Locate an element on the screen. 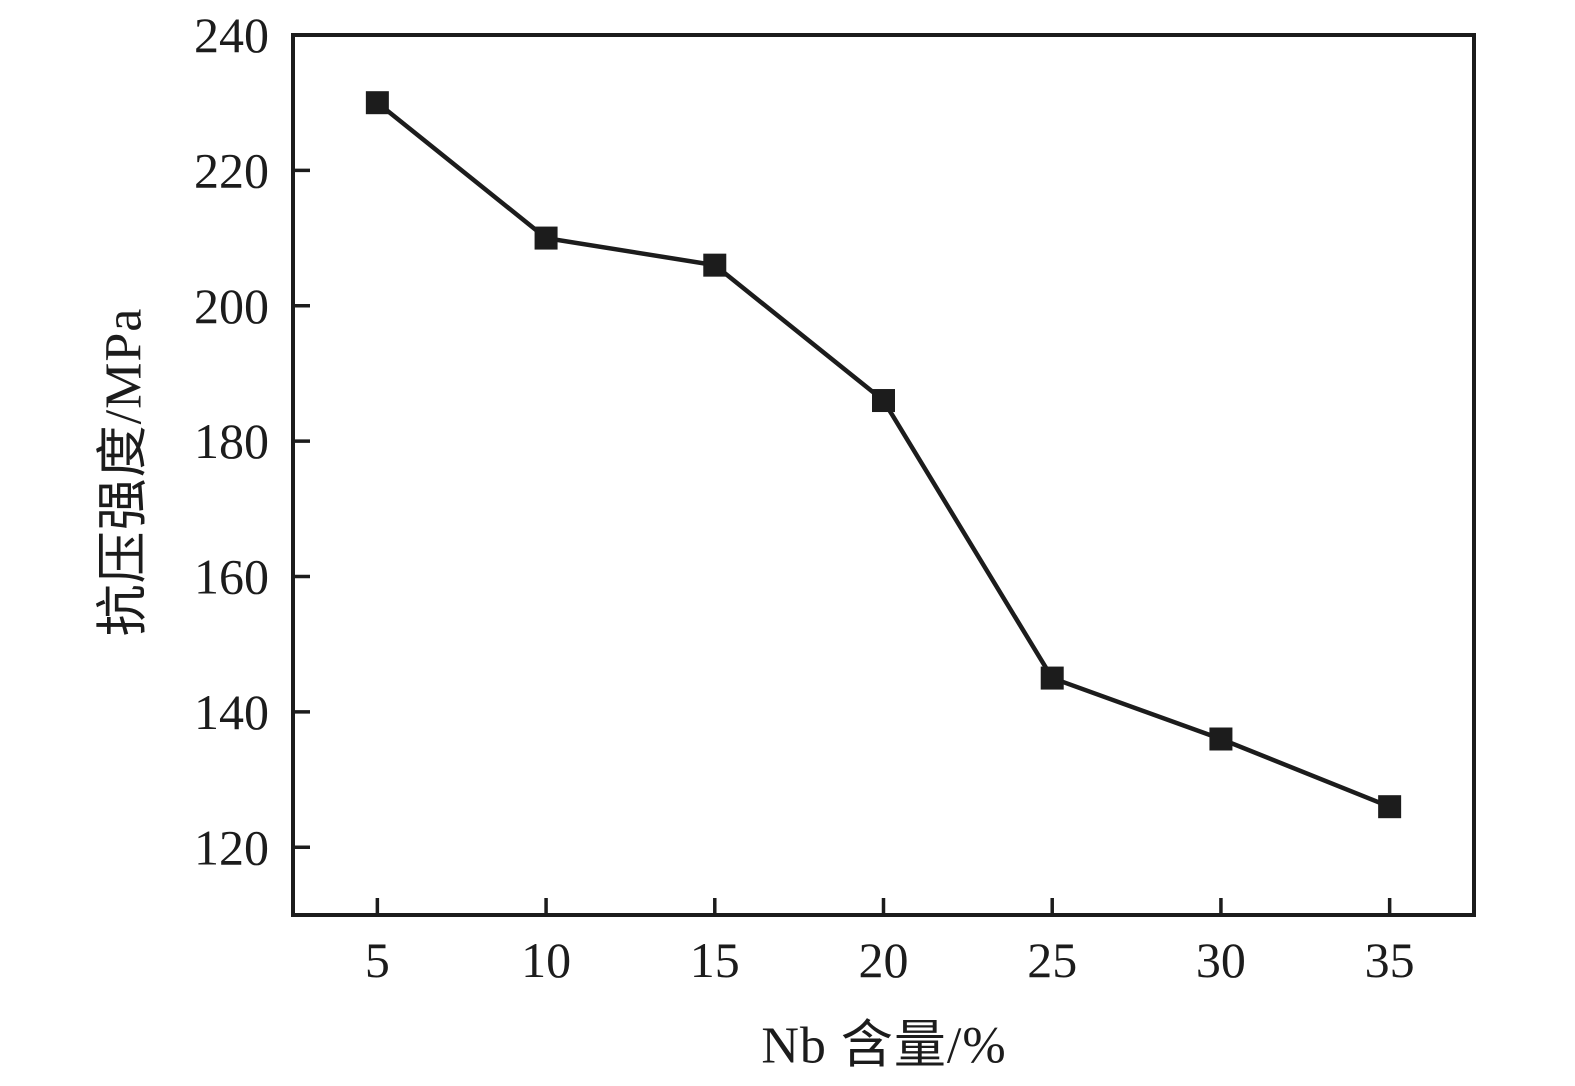  x-axis-title: Nb 含量/% is located at coordinates (884, 1046).